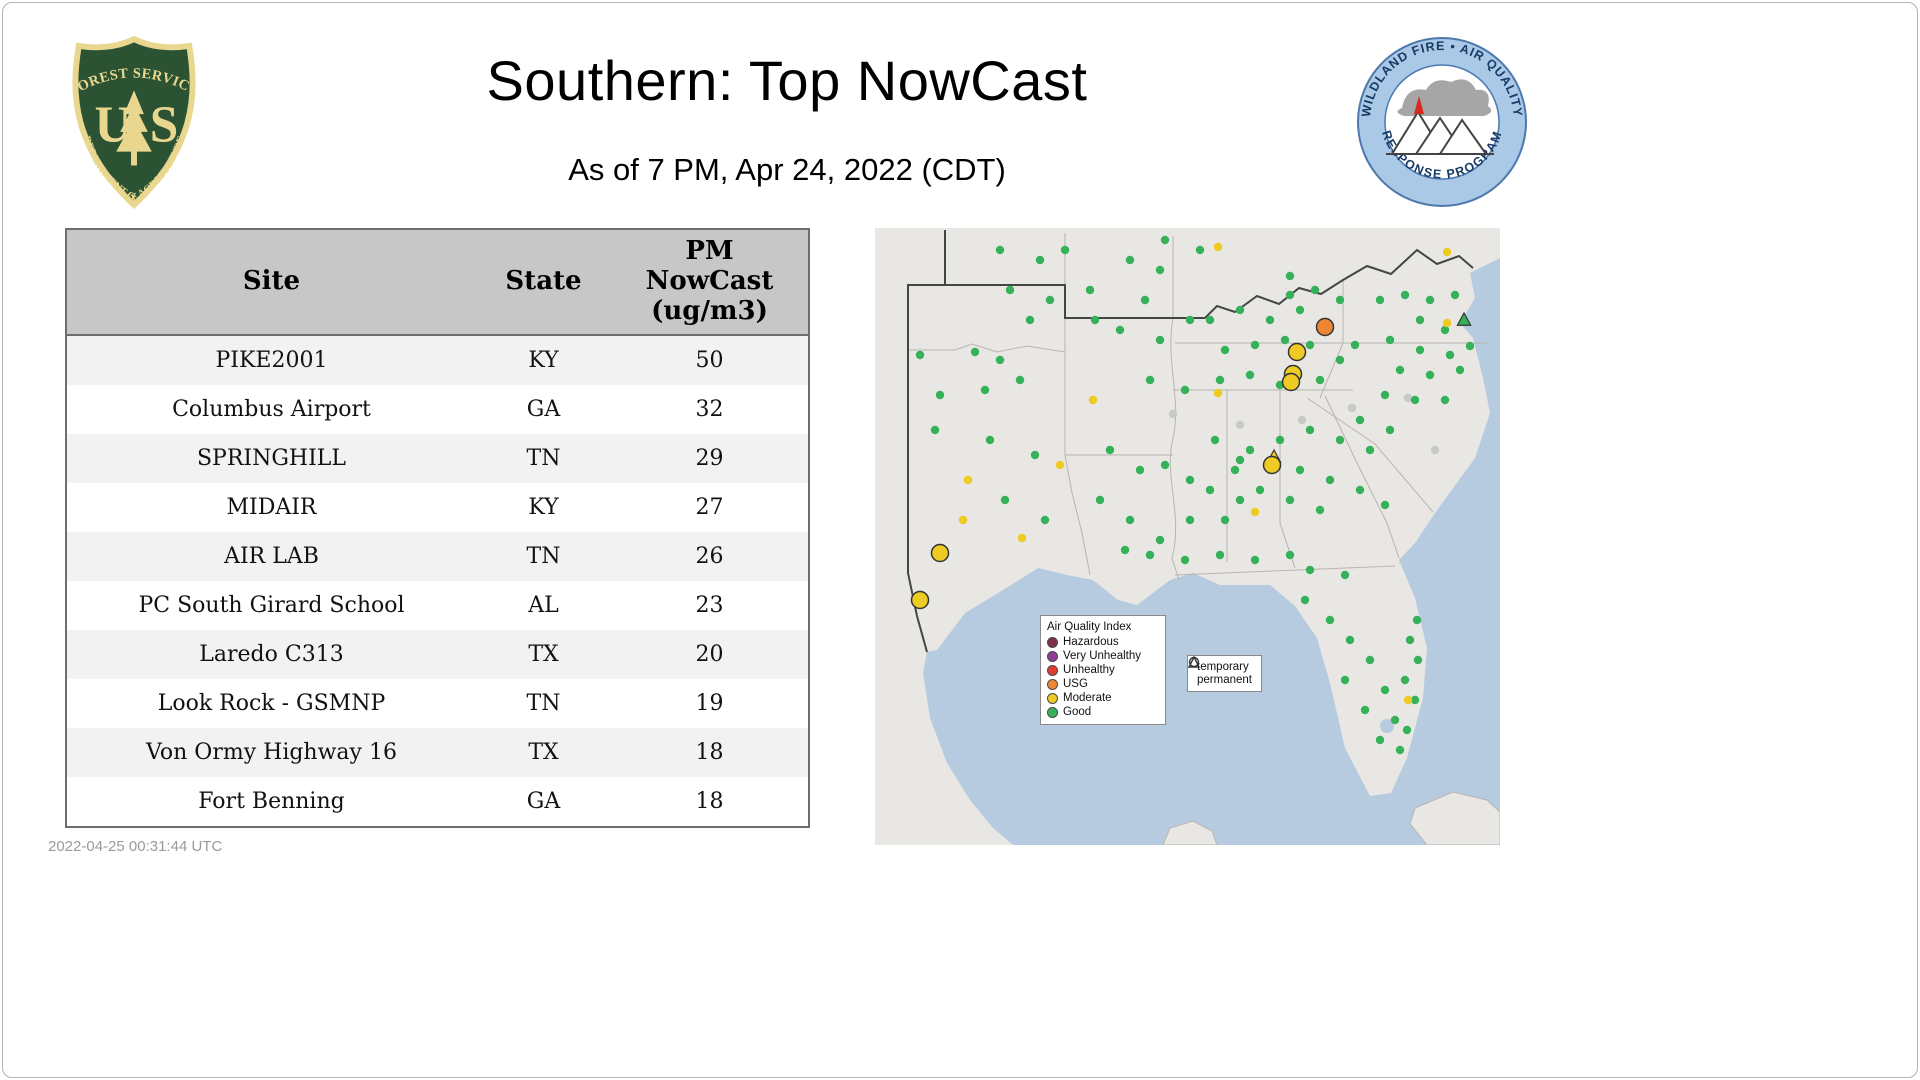 Image resolution: width=1920 pixels, height=1080 pixels. I want to click on pine-tree-icon, so click(134, 128).